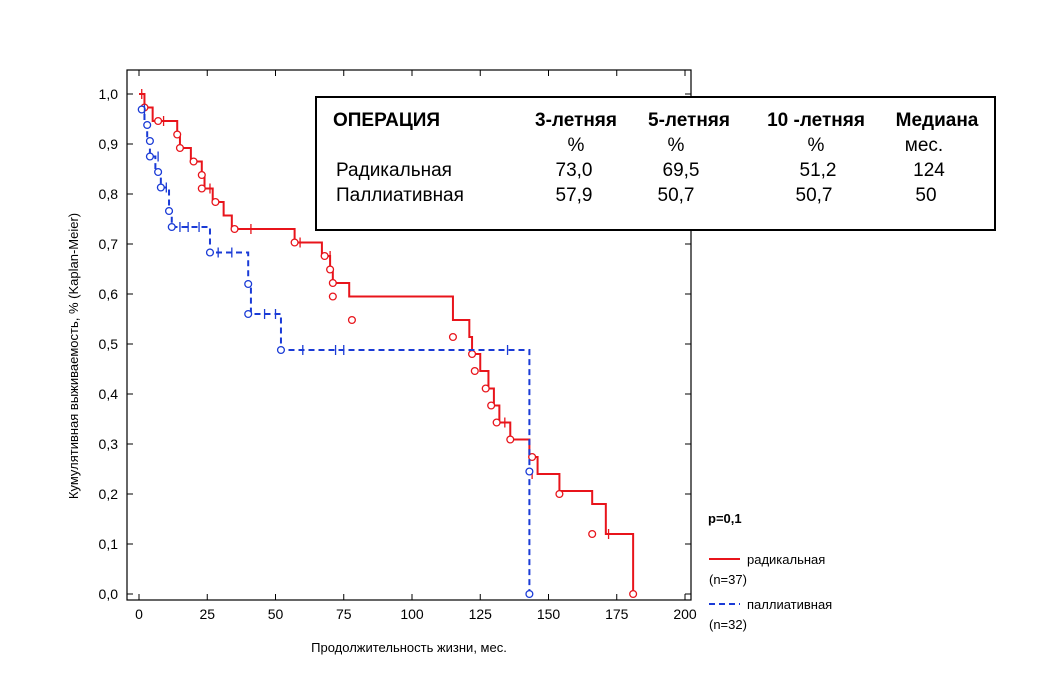  I want to click on y-tick-label: 0,2, so click(109, 494).